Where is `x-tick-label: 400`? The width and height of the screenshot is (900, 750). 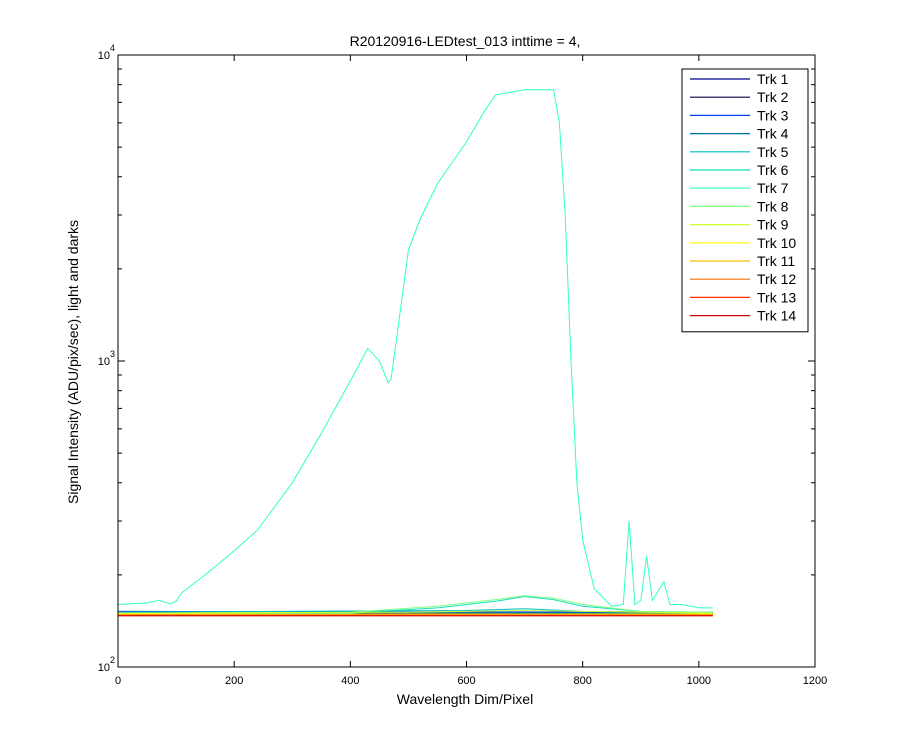
x-tick-label: 400 is located at coordinates (350, 681).